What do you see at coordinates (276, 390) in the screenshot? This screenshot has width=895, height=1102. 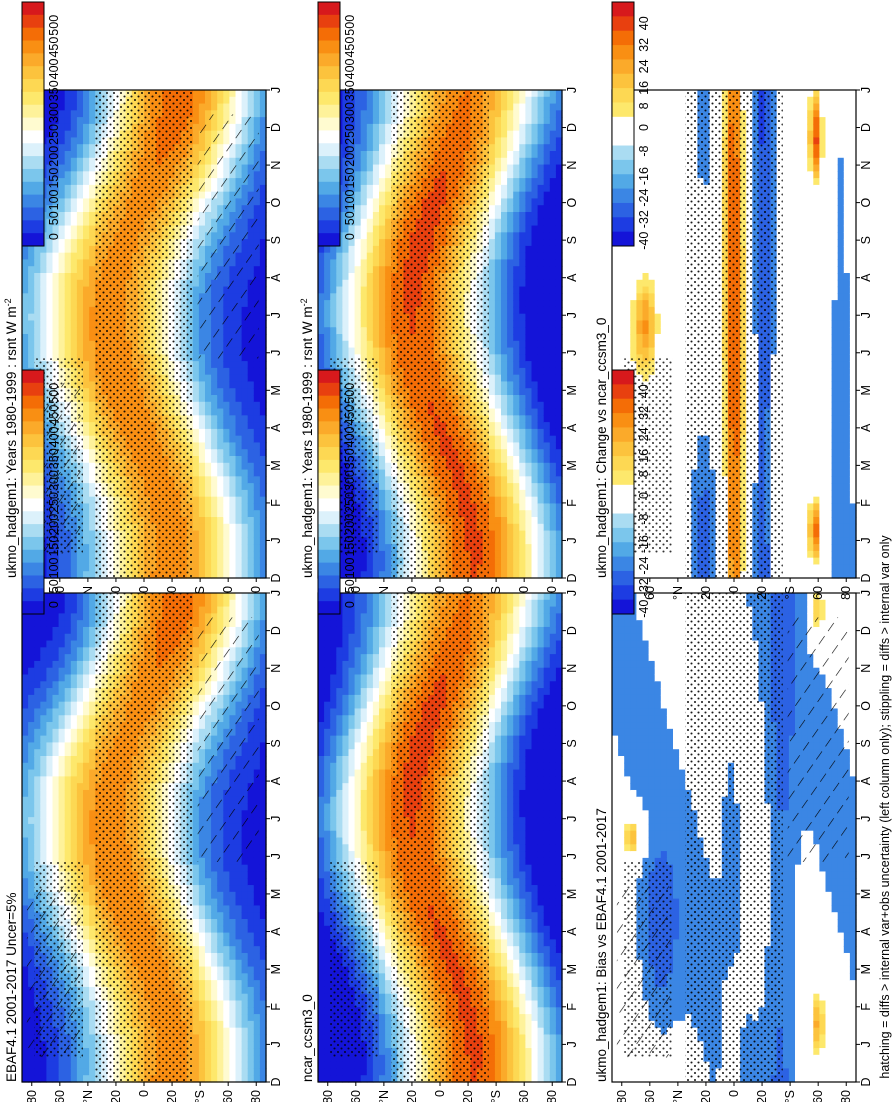 I see `x-tick-label: M` at bounding box center [276, 390].